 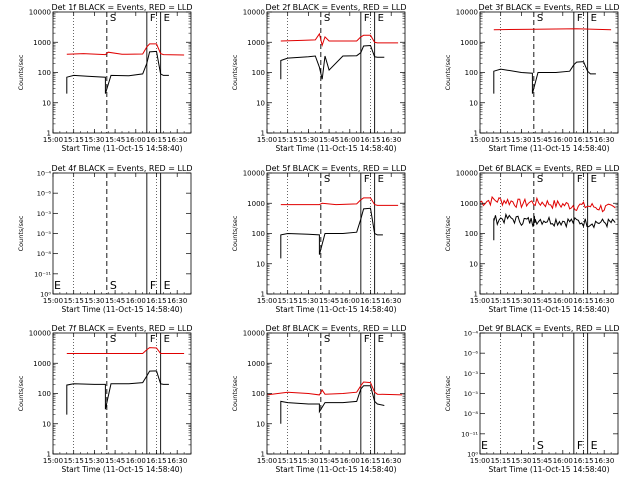 I want to click on panel-title: Det 9f BLACK = Events, RED = LLD, so click(x=548, y=328).